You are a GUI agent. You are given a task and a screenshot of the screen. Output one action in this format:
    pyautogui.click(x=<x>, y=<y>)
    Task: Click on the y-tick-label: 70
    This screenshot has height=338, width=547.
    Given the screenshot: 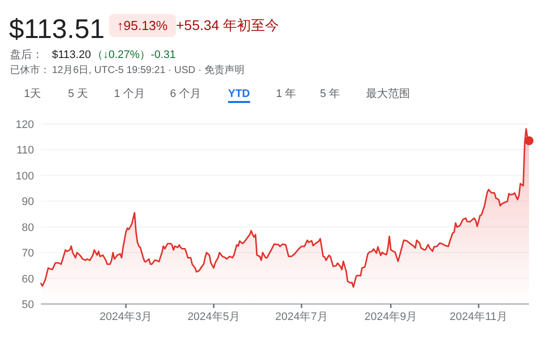 What is the action you would take?
    pyautogui.click(x=28, y=254)
    